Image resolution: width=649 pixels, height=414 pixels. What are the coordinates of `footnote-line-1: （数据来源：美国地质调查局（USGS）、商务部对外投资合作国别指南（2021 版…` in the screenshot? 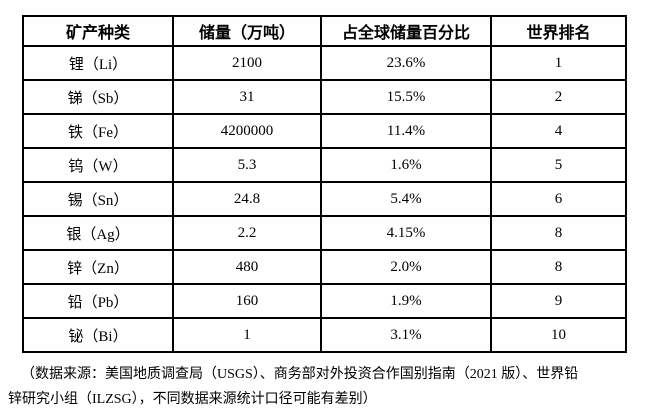 It's located at (300, 374).